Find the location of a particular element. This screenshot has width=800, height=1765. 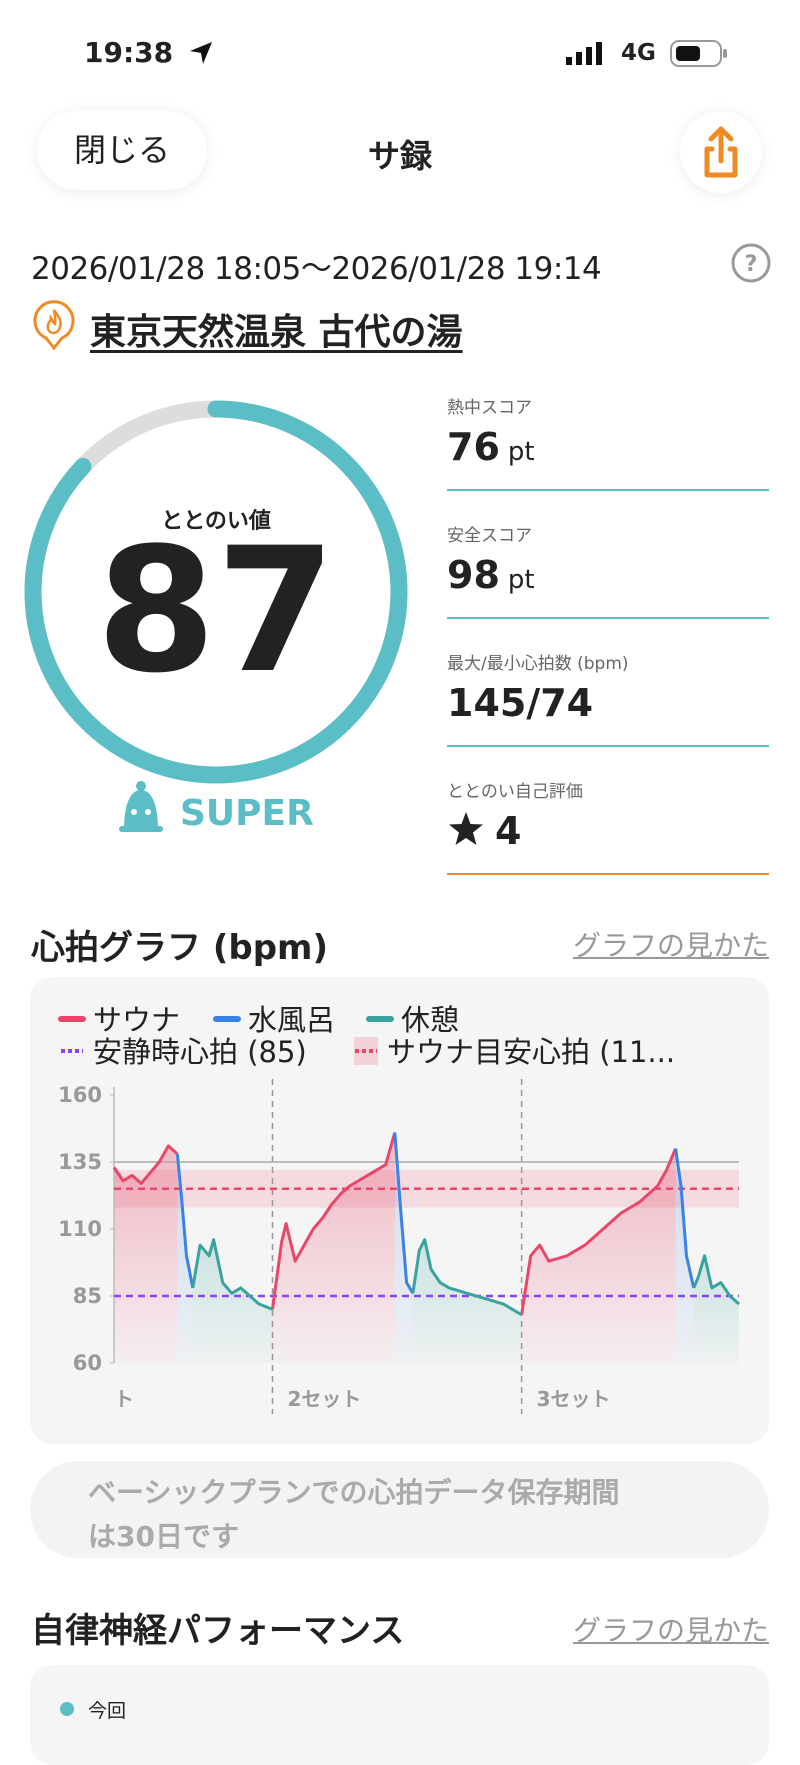

y-tick-label: 160 is located at coordinates (80, 1095).